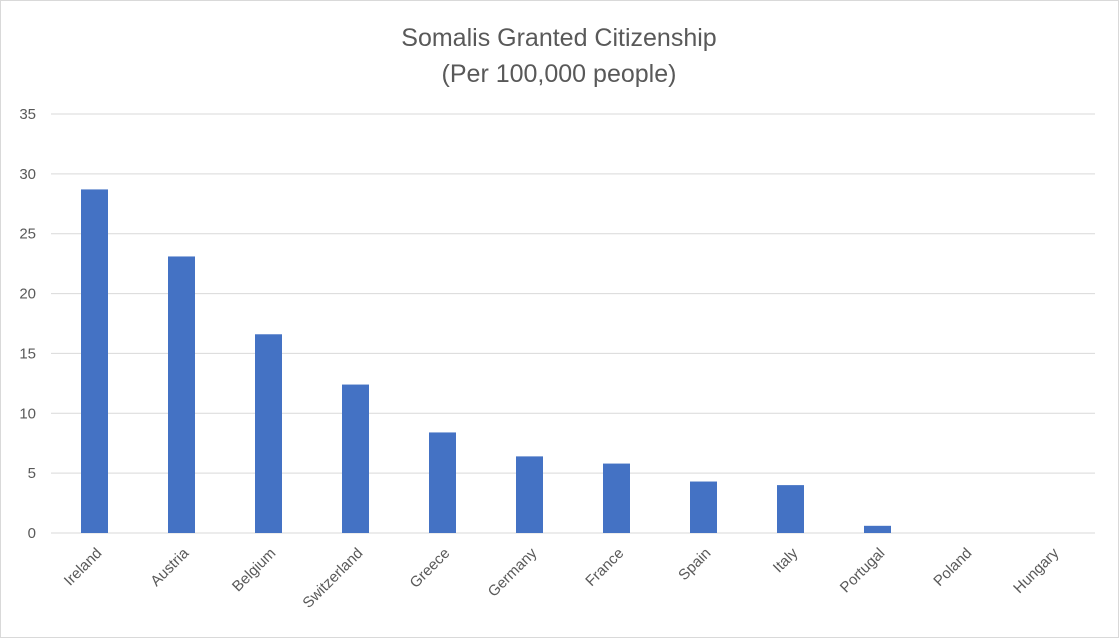 Image resolution: width=1119 pixels, height=638 pixels. I want to click on y-tick-label: 10, so click(27, 413).